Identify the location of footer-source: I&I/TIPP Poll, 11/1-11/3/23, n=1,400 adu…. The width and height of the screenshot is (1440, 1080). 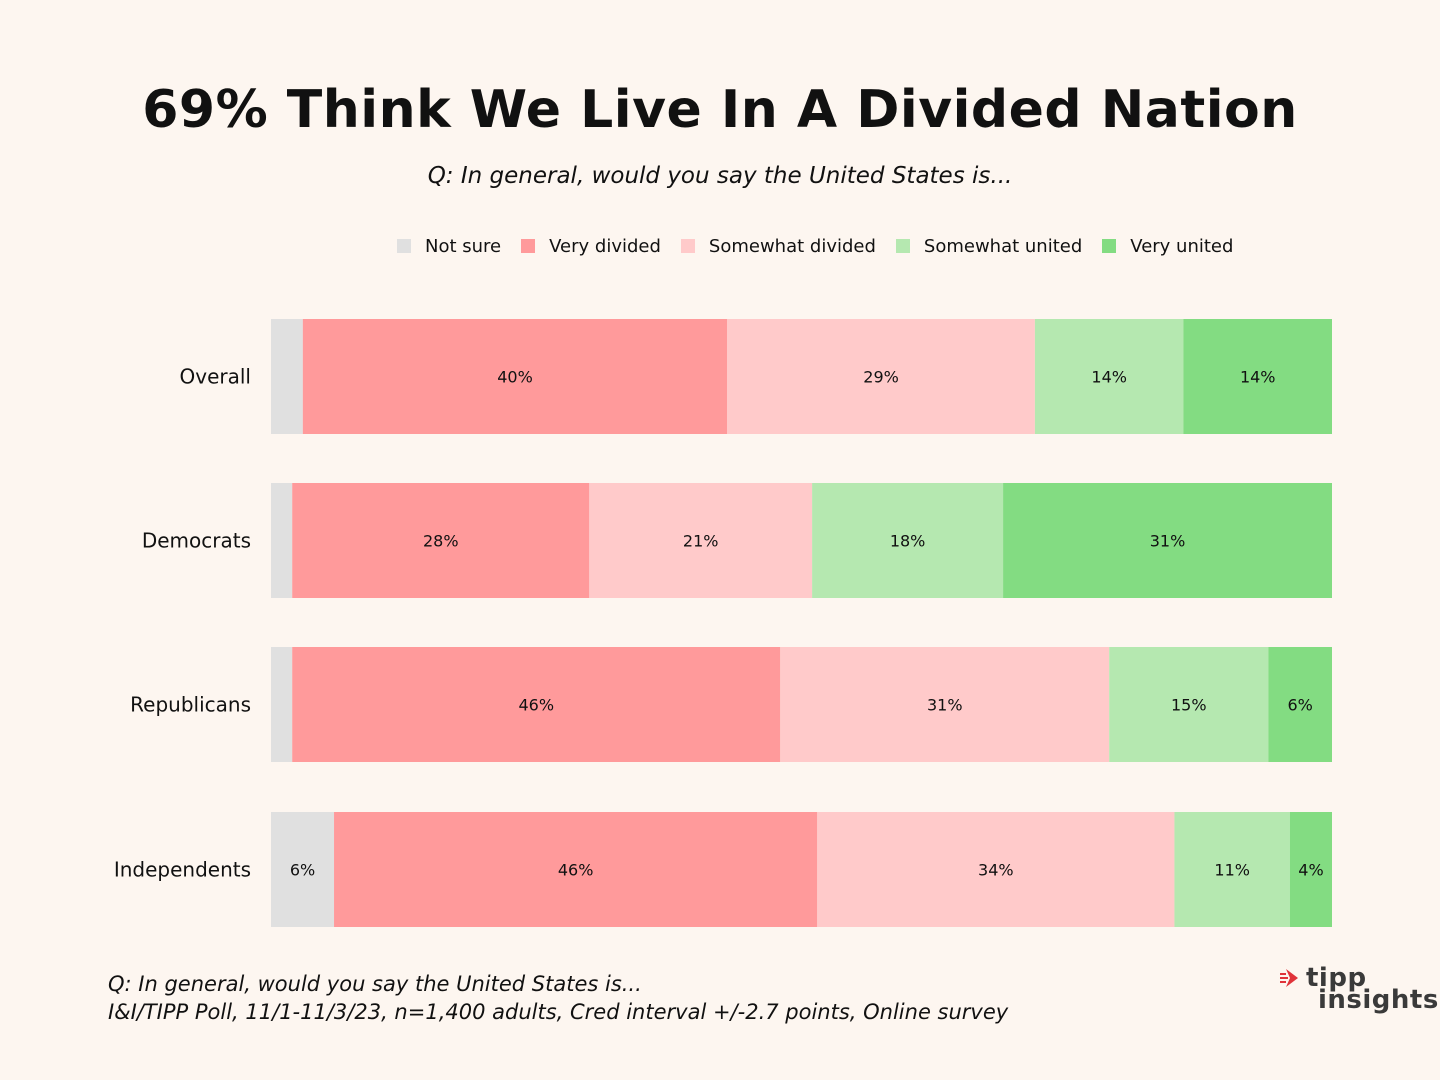
(558, 1012).